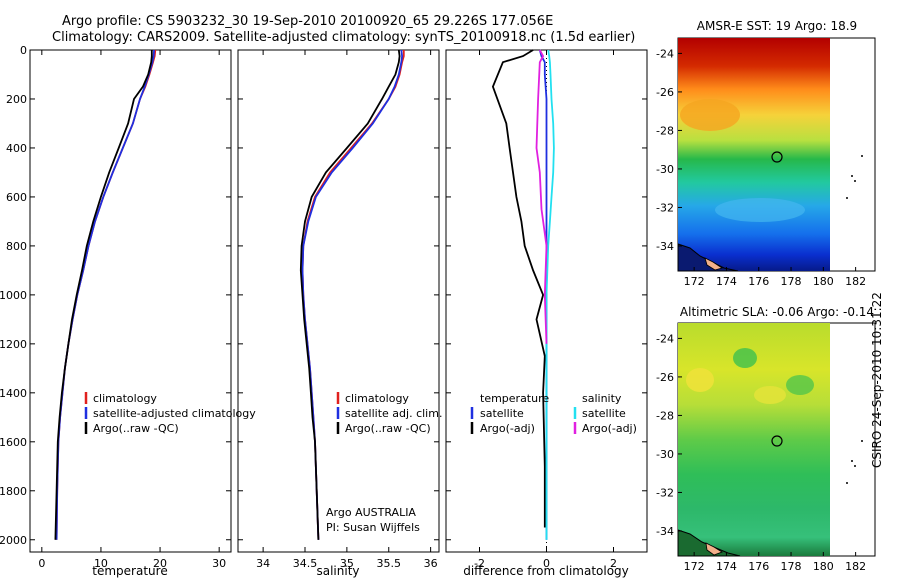 This screenshot has width=900, height=580. What do you see at coordinates (16, 148) in the screenshot?
I see `y-tick-label: 400` at bounding box center [16, 148].